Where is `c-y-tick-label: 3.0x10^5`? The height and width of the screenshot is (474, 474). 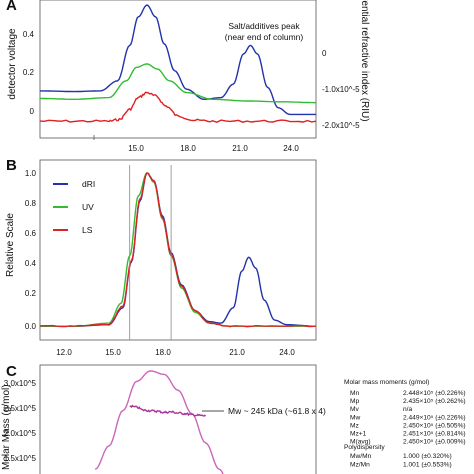 c-y-tick-label: 3.0x10^5 is located at coordinates (20, 383).